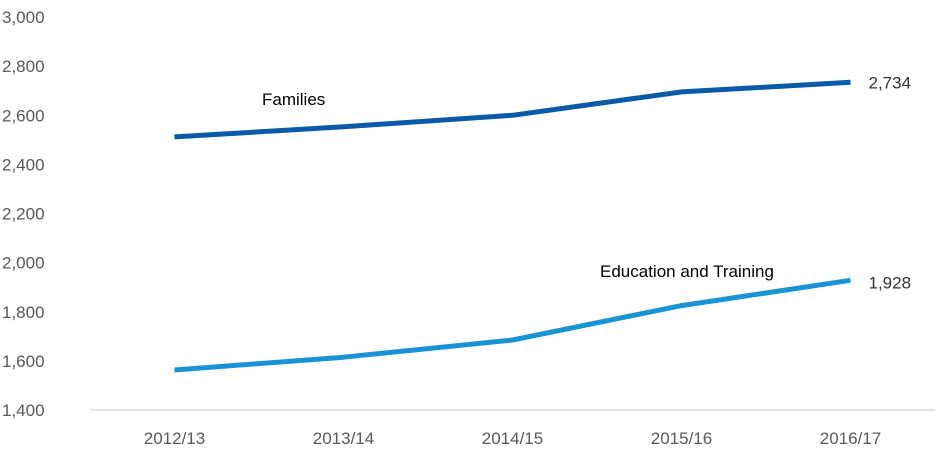 This screenshot has width=940, height=451. What do you see at coordinates (681, 438) in the screenshot?
I see `x-tick-label: 2015/16` at bounding box center [681, 438].